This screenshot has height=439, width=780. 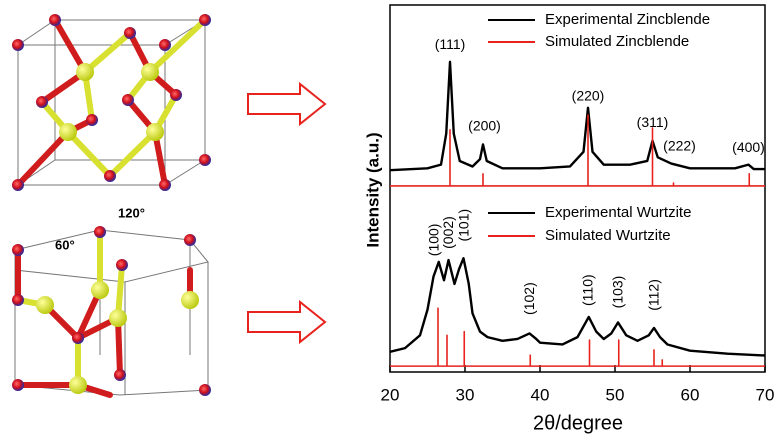 I want to click on x-tick-label: 30, so click(x=465, y=394).